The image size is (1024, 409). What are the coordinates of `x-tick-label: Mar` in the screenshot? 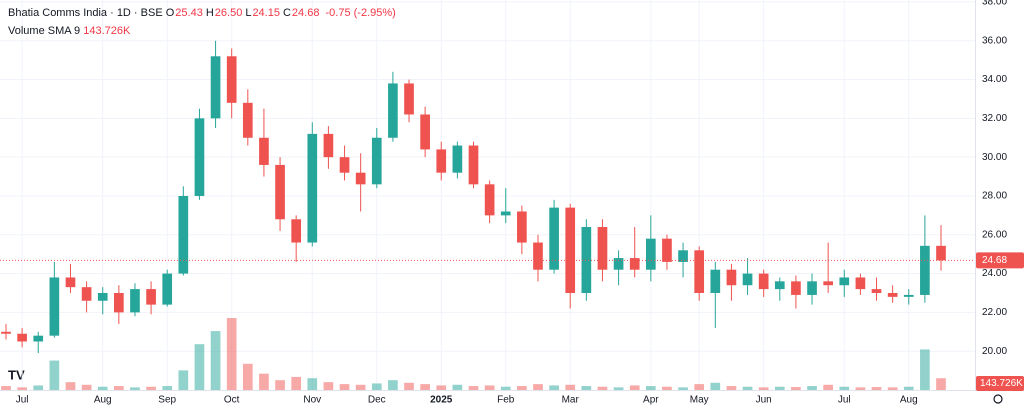 It's located at (571, 400).